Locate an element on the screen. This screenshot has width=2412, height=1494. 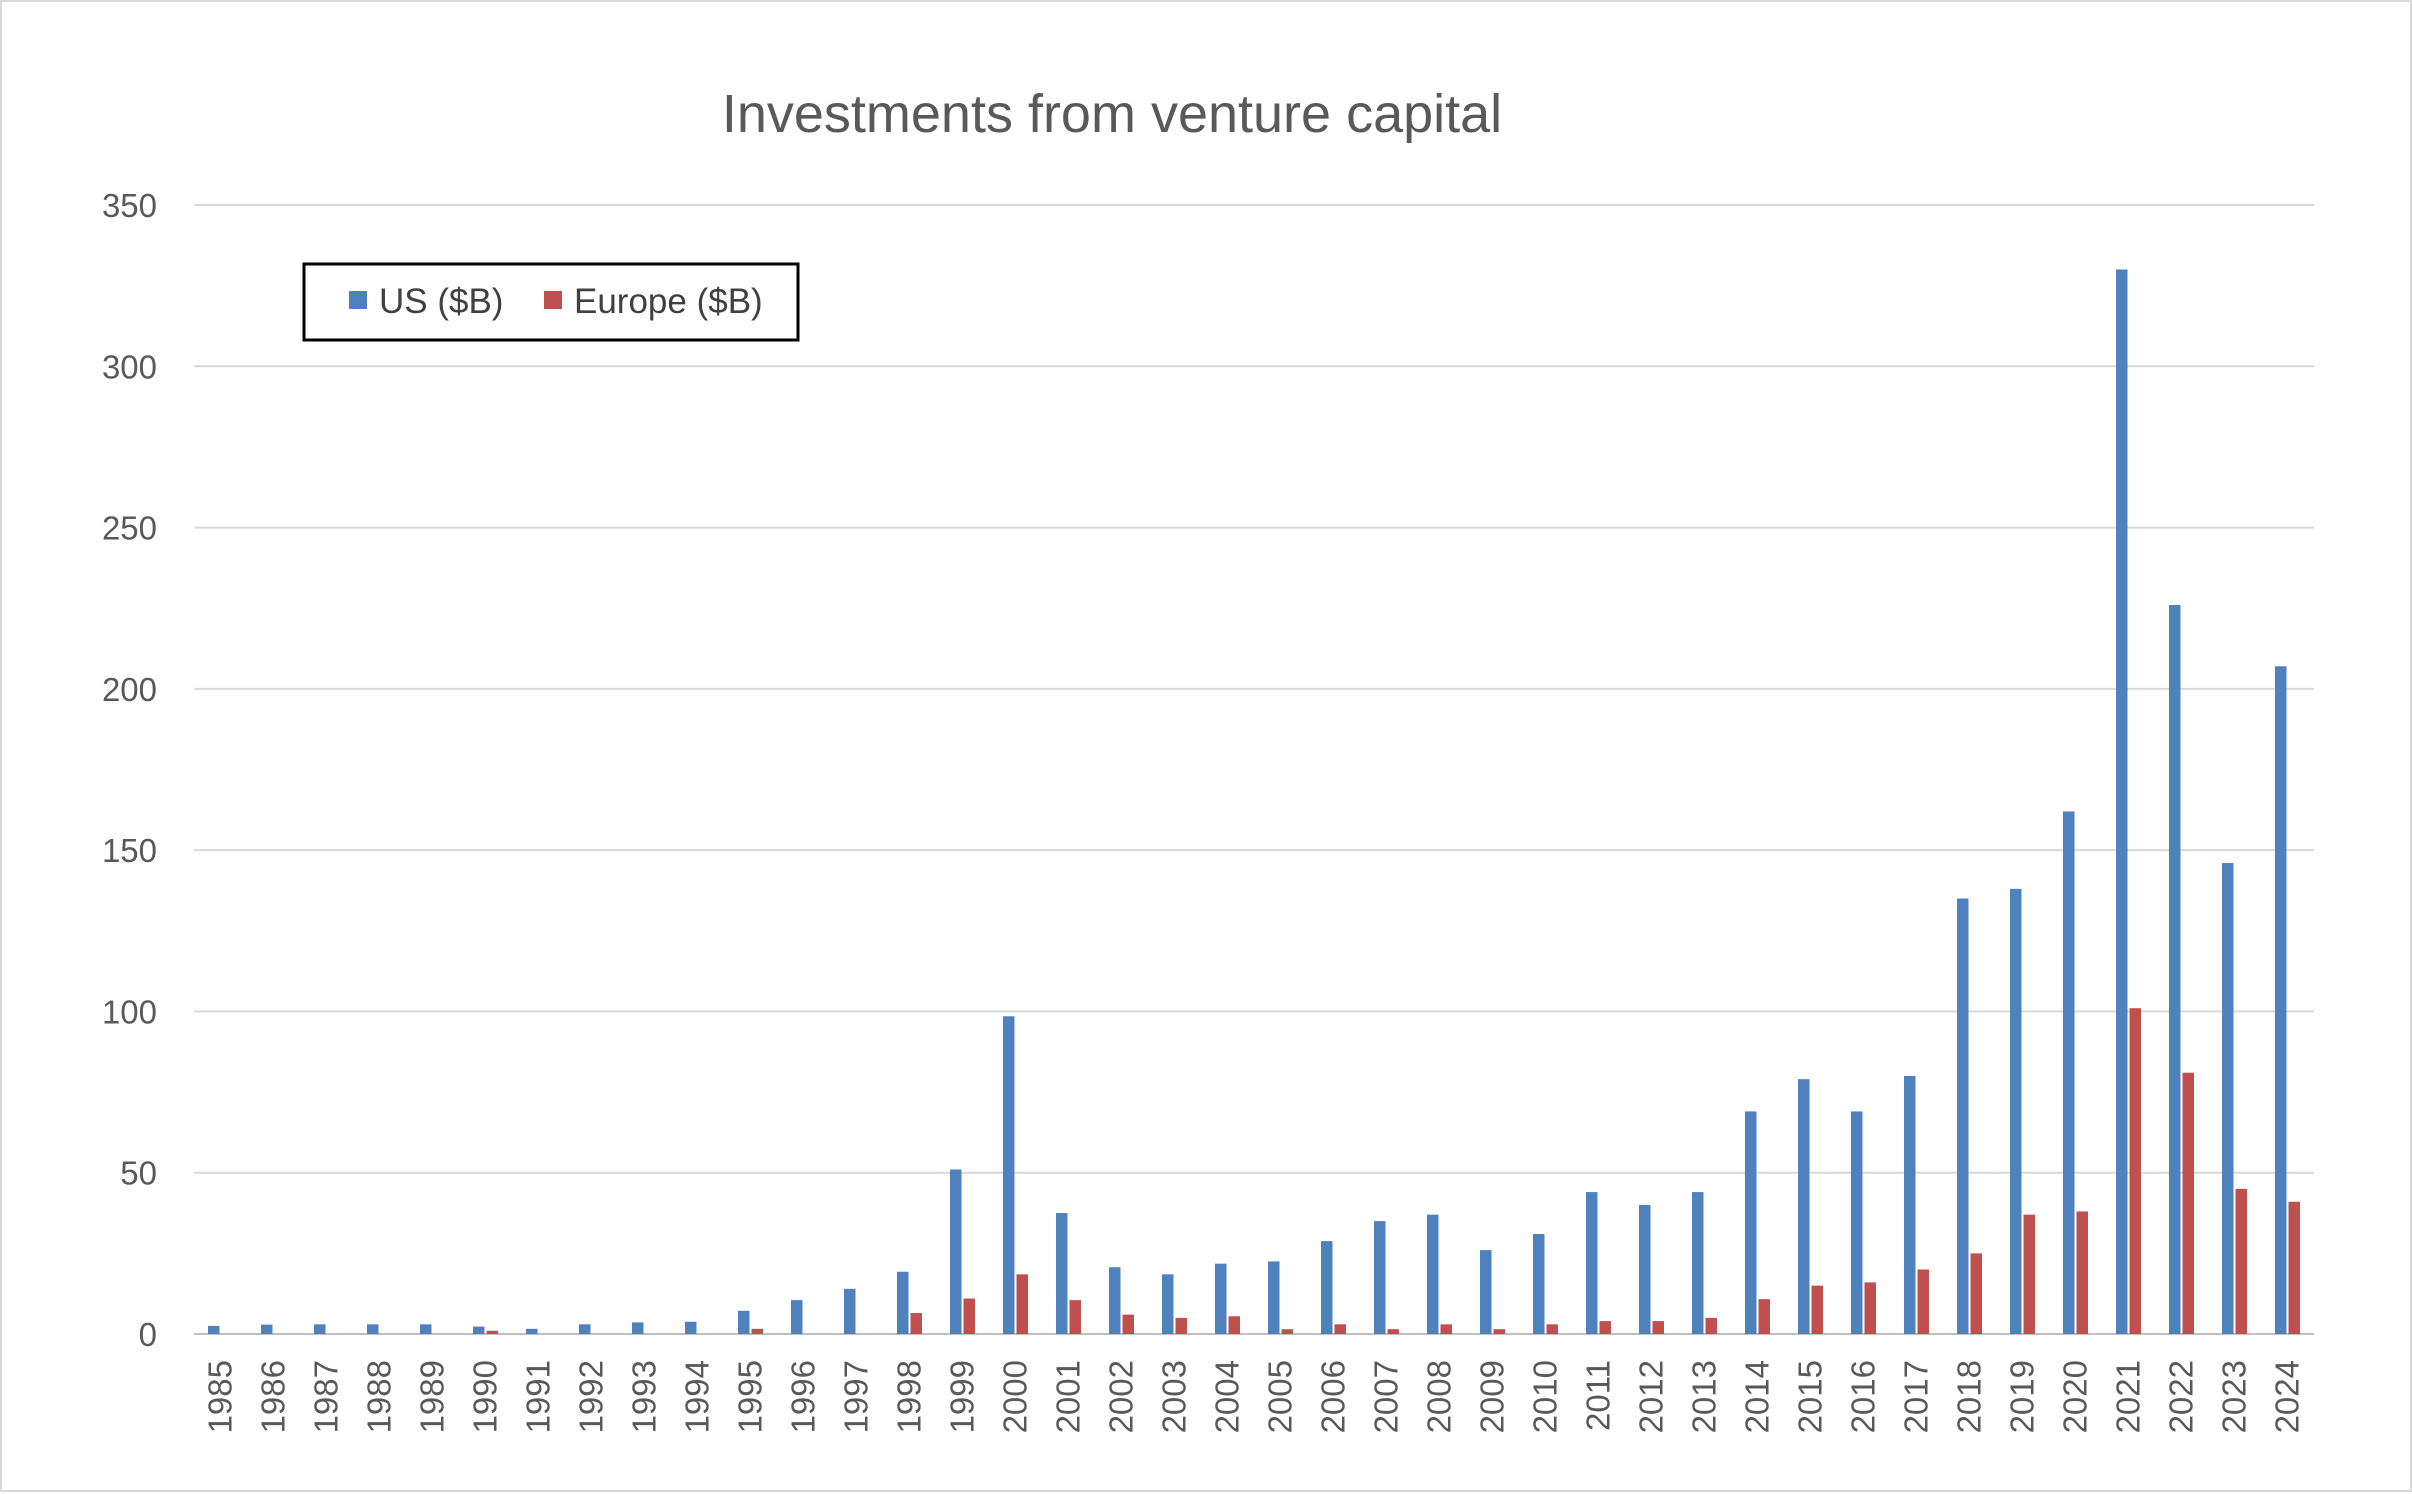
bar-us-2014 is located at coordinates (1751, 1222).